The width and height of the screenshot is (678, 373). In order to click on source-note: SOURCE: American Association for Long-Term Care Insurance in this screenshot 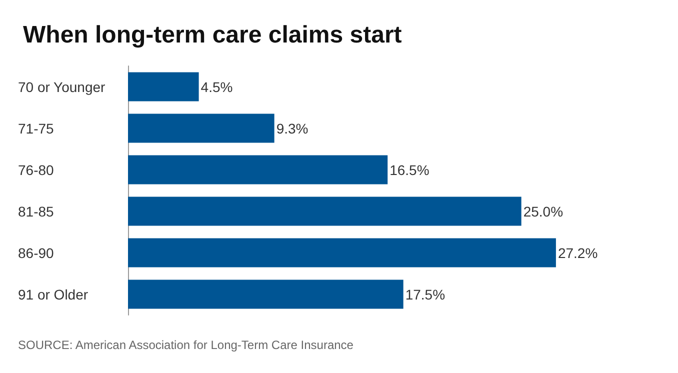, I will do `click(186, 345)`.